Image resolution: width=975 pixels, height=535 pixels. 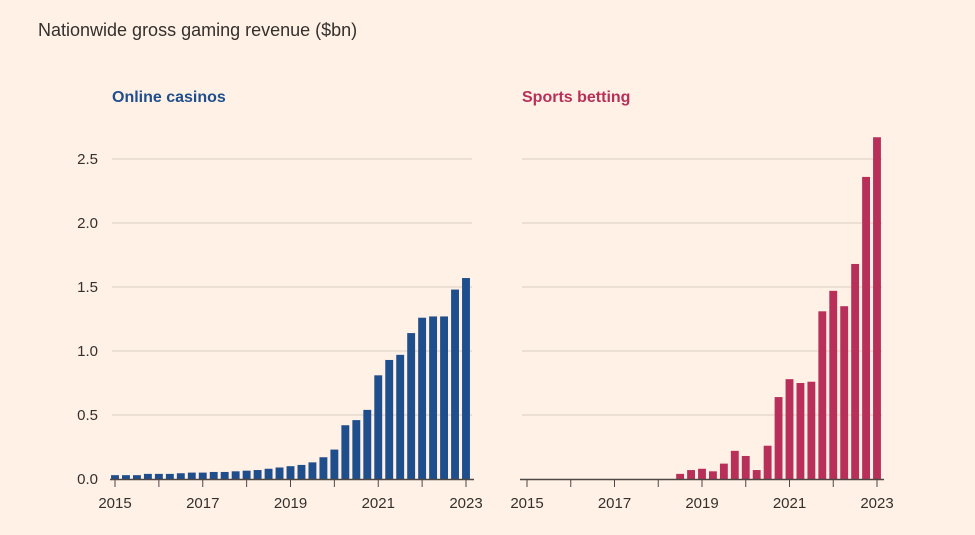 I want to click on sports-betting-title: Sports betting, so click(x=576, y=97).